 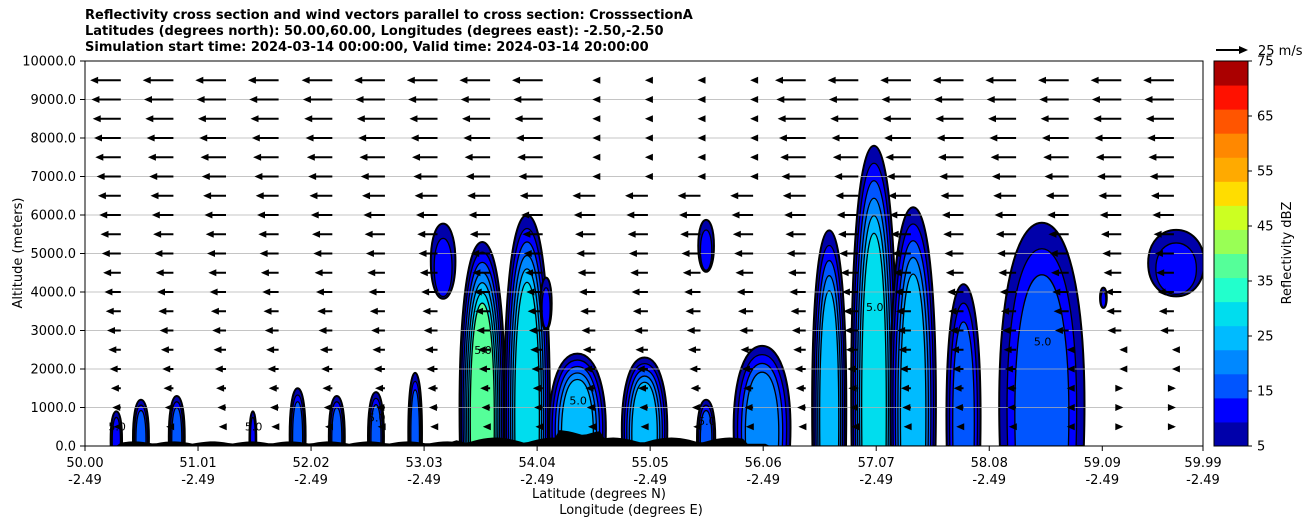 I want to click on colorbar-tick-label: 15, so click(x=1265, y=392).